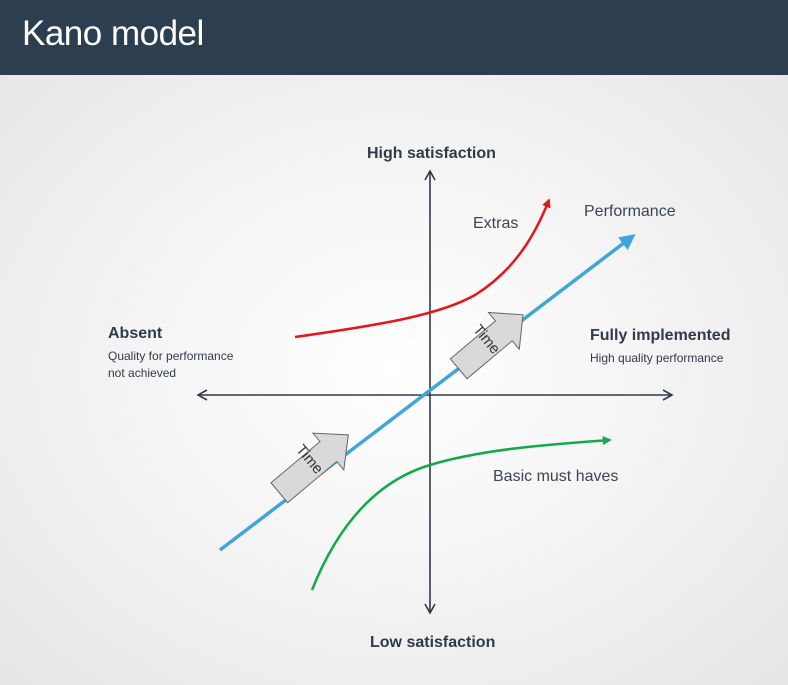  Describe the element at coordinates (657, 358) in the screenshot. I see `fully-implemented-subtitle: High quality performance` at that location.